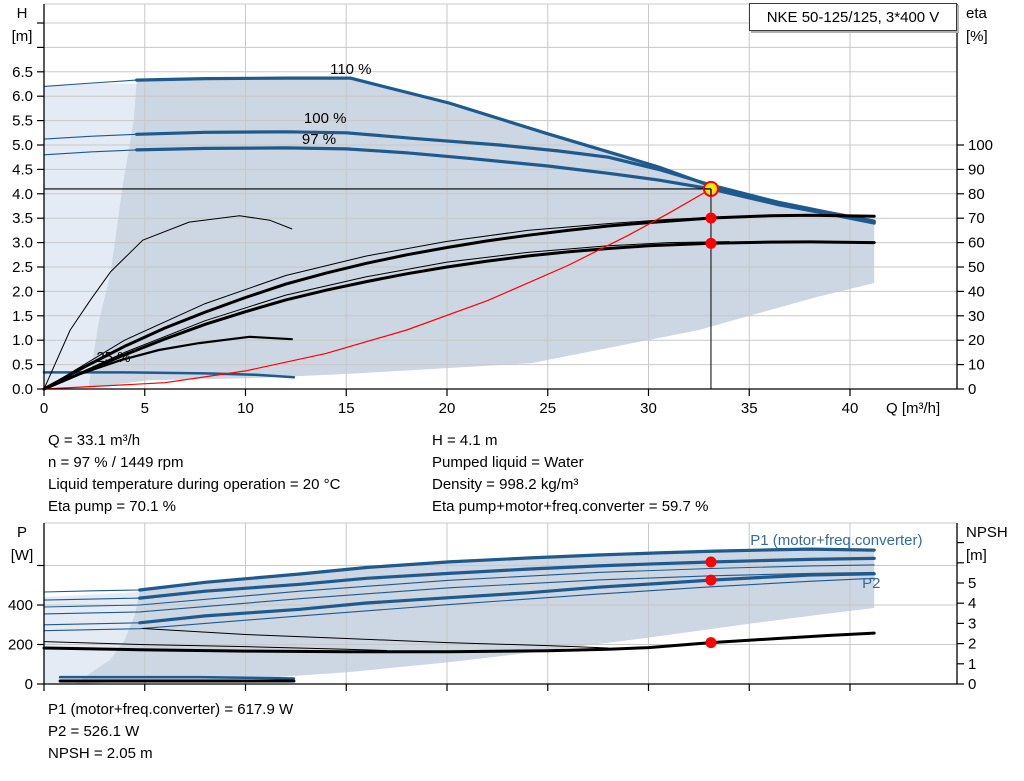  I want to click on x-tick-label: 35, so click(749, 408).